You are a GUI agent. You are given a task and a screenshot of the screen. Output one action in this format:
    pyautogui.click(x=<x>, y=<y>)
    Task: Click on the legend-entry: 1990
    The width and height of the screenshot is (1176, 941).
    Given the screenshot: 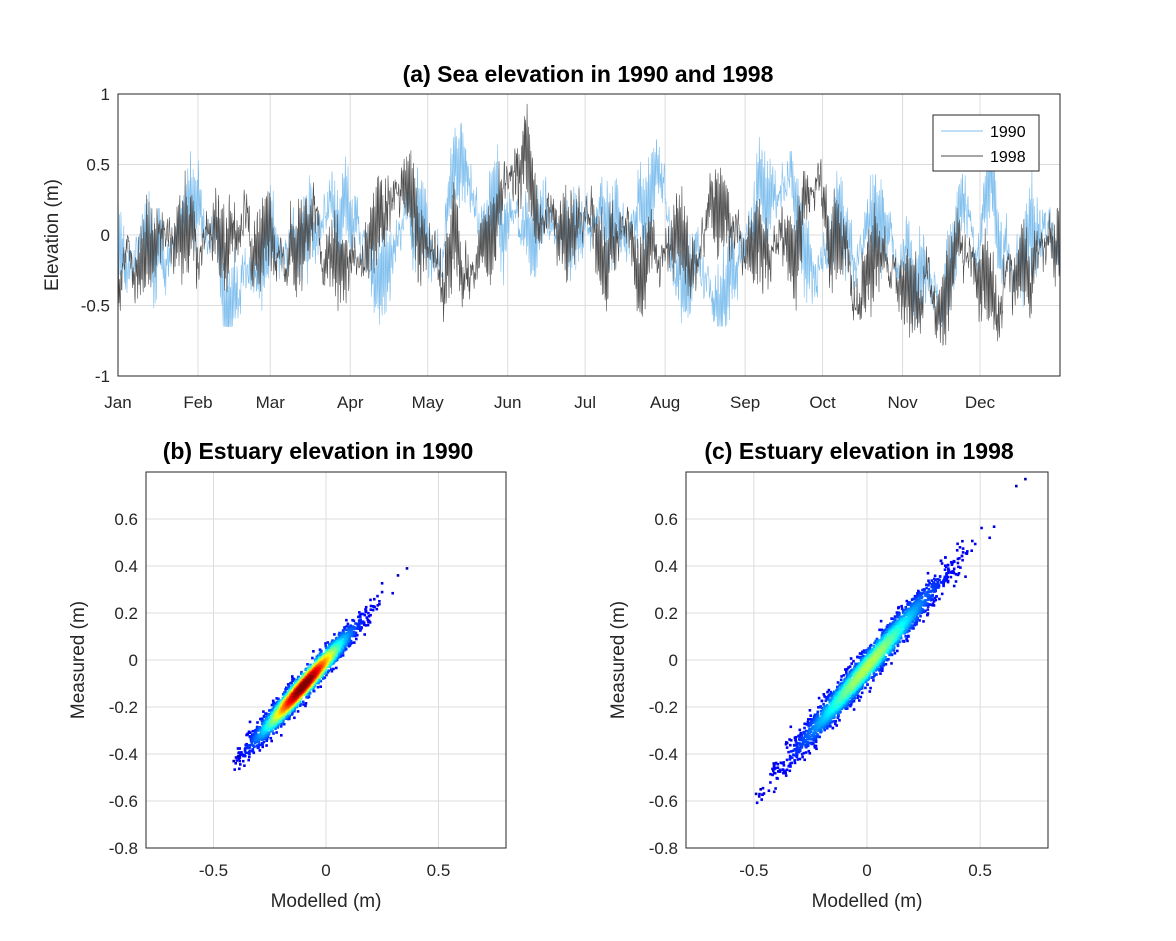 What is the action you would take?
    pyautogui.click(x=1008, y=132)
    